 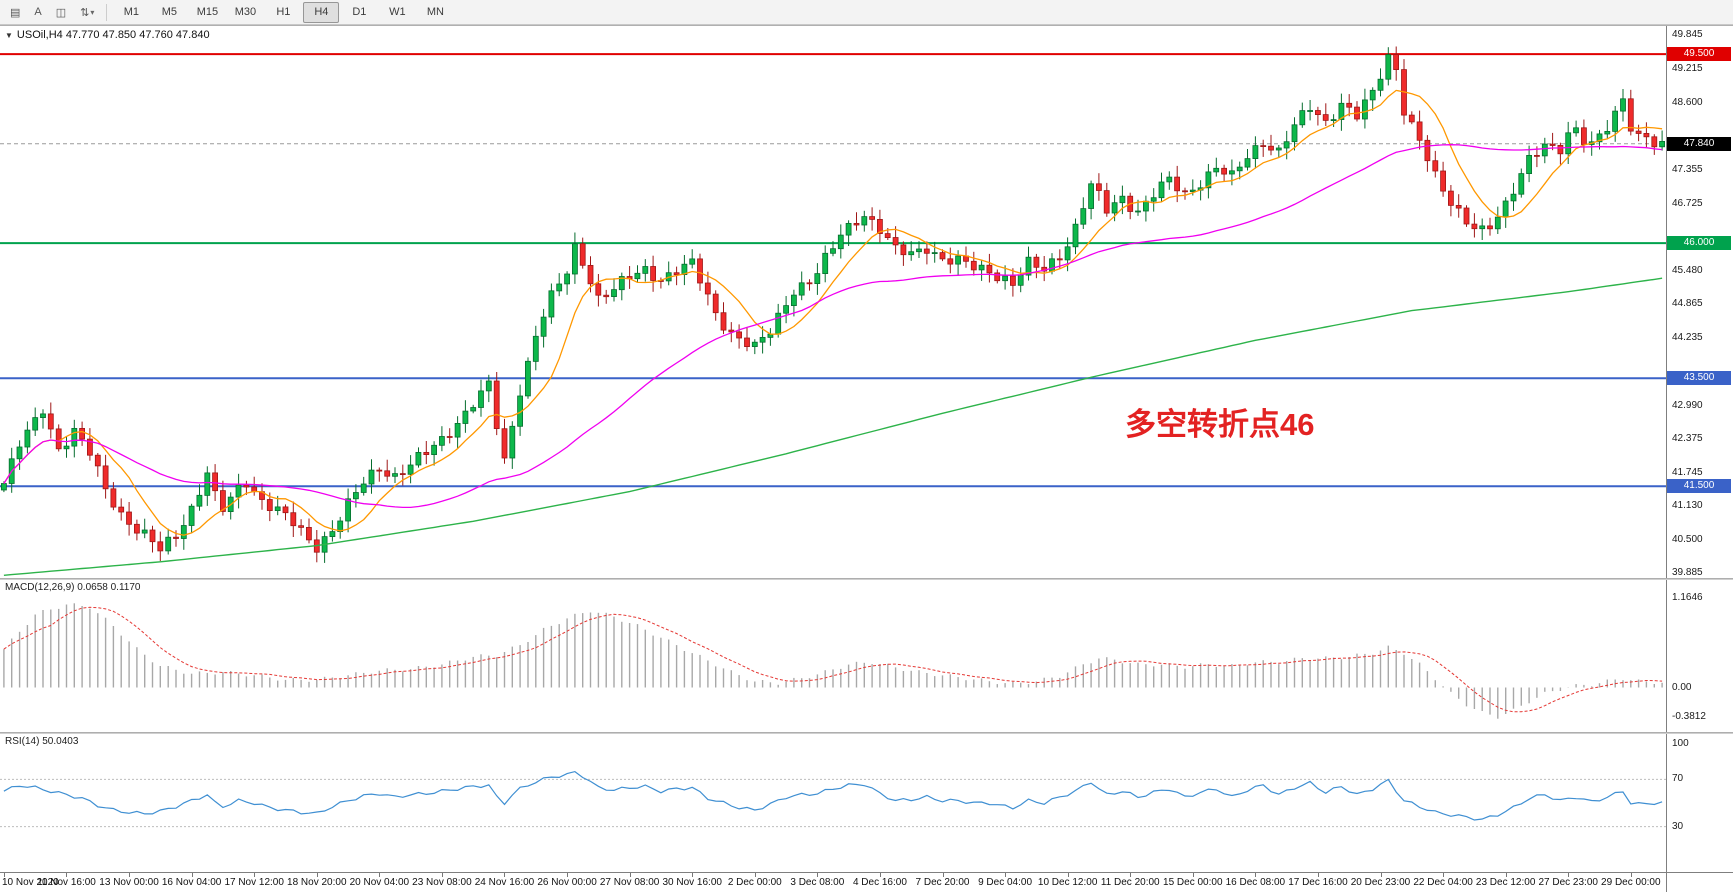 What do you see at coordinates (1380, 882) in the screenshot?
I see `time-axis-label: 20 Dec 23:00` at bounding box center [1380, 882].